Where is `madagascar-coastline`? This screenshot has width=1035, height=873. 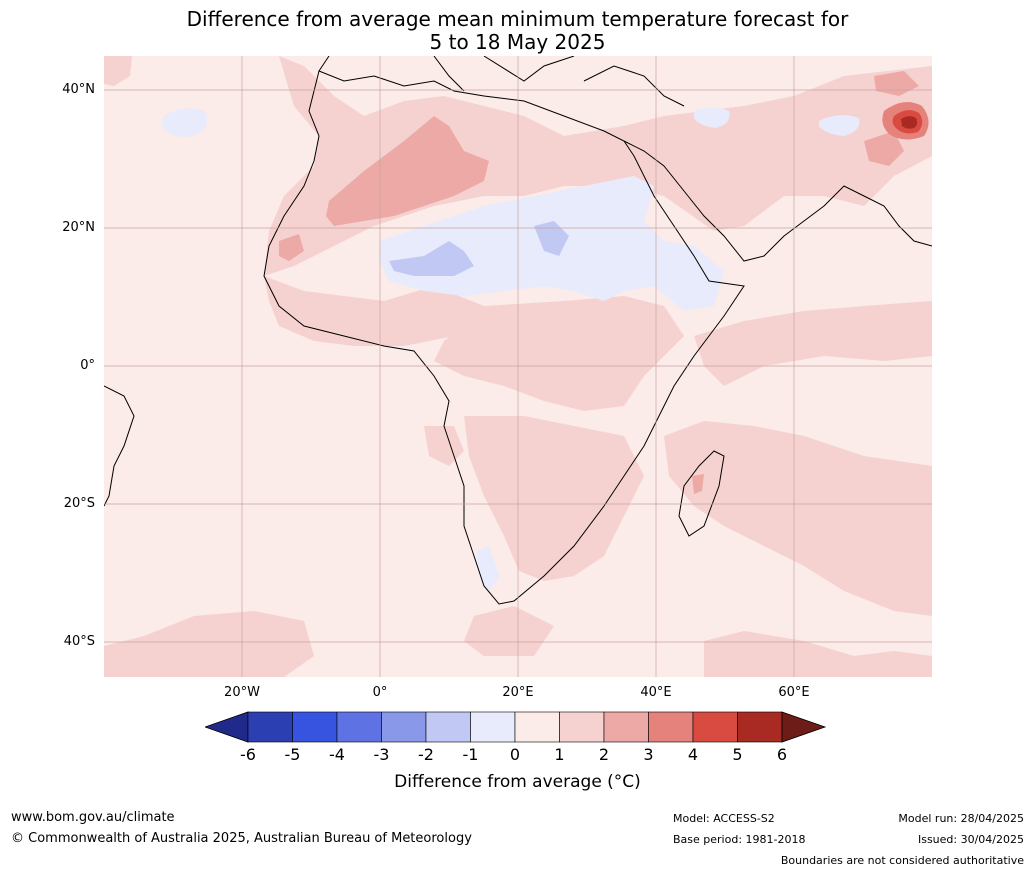 madagascar-coastline is located at coordinates (701, 493).